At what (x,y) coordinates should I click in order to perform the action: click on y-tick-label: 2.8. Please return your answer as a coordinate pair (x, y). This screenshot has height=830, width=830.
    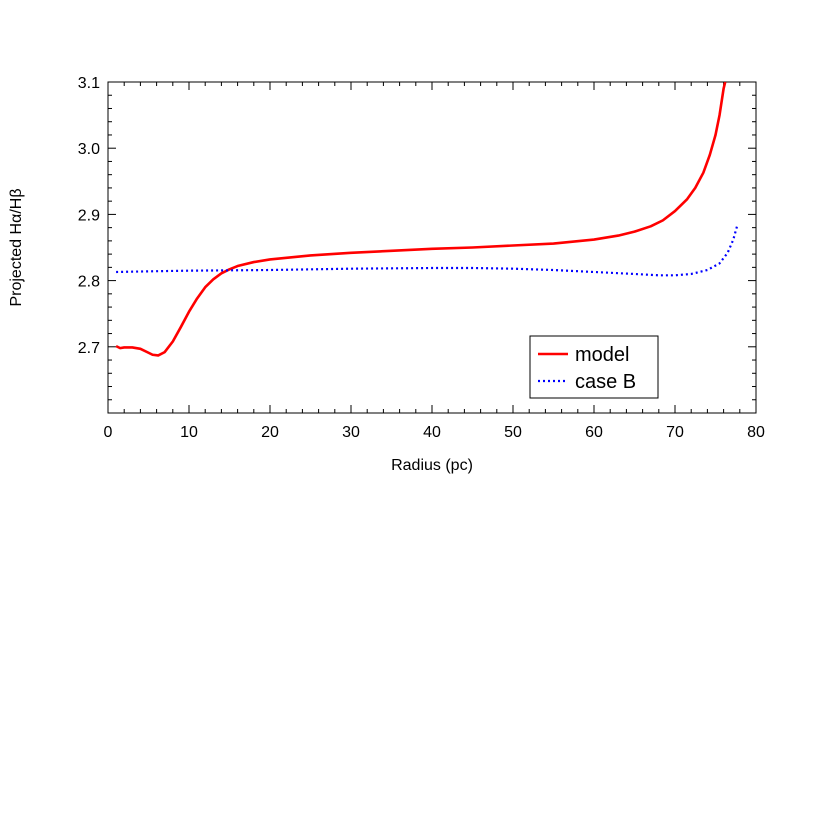
    Looking at the image, I should click on (89, 282).